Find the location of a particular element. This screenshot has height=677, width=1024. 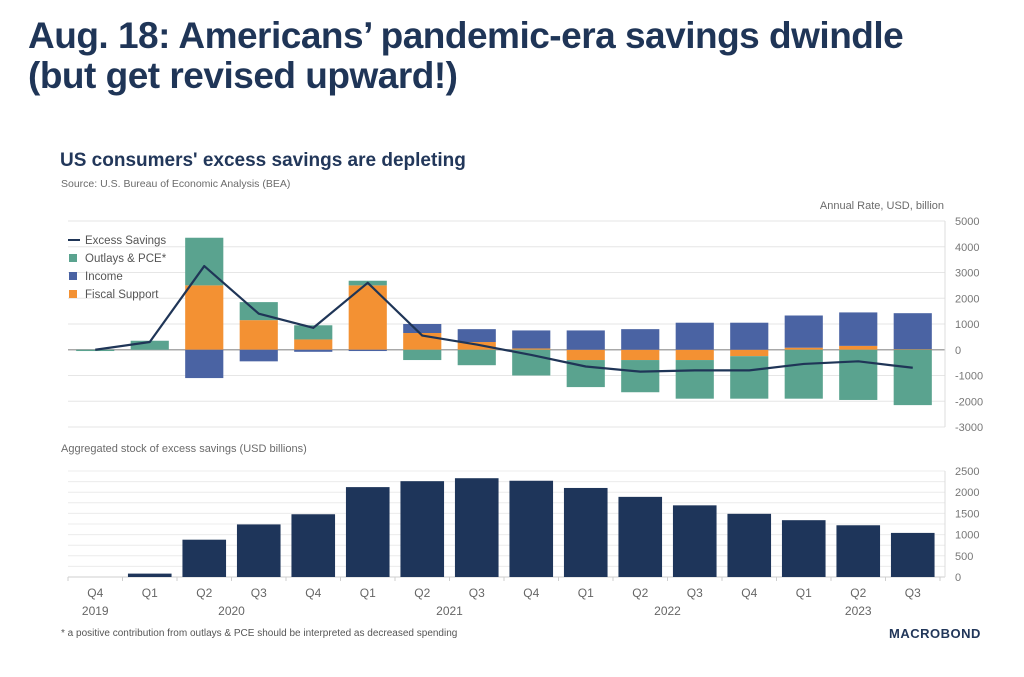

legend-label: Income is located at coordinates (104, 277).